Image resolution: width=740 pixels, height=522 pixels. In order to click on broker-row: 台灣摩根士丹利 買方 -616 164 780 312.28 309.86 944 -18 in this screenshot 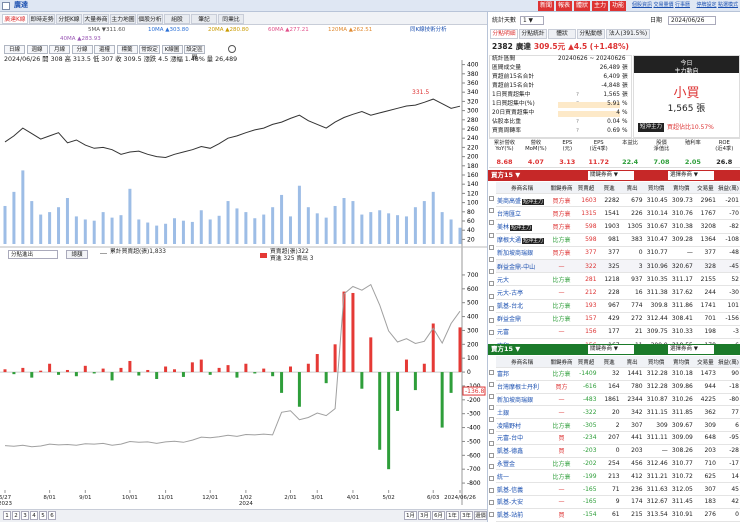, I will do `click(618, 387)`.